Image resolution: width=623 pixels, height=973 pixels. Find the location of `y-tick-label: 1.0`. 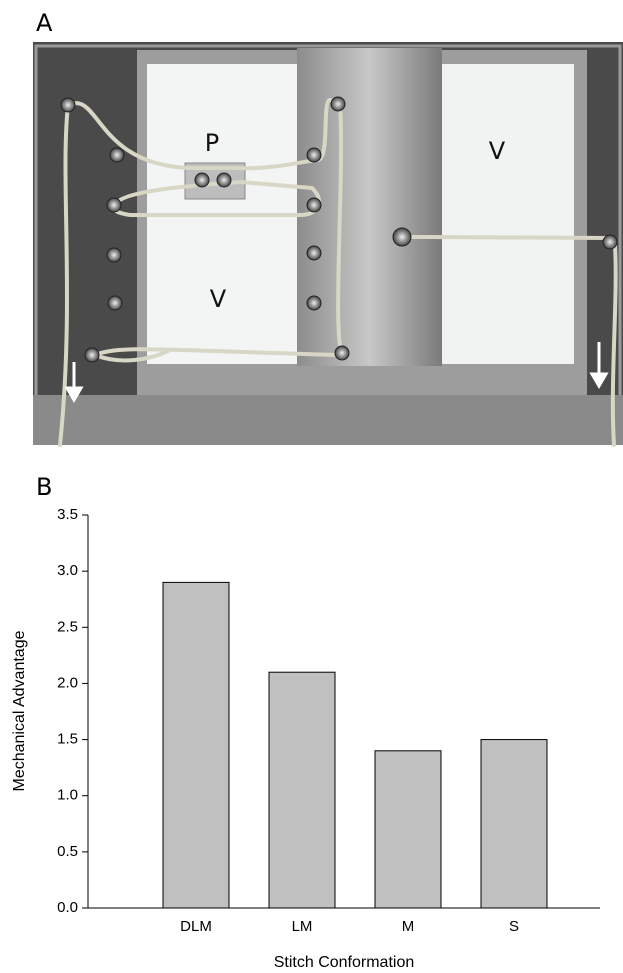

y-tick-label: 1.0 is located at coordinates (67, 795).